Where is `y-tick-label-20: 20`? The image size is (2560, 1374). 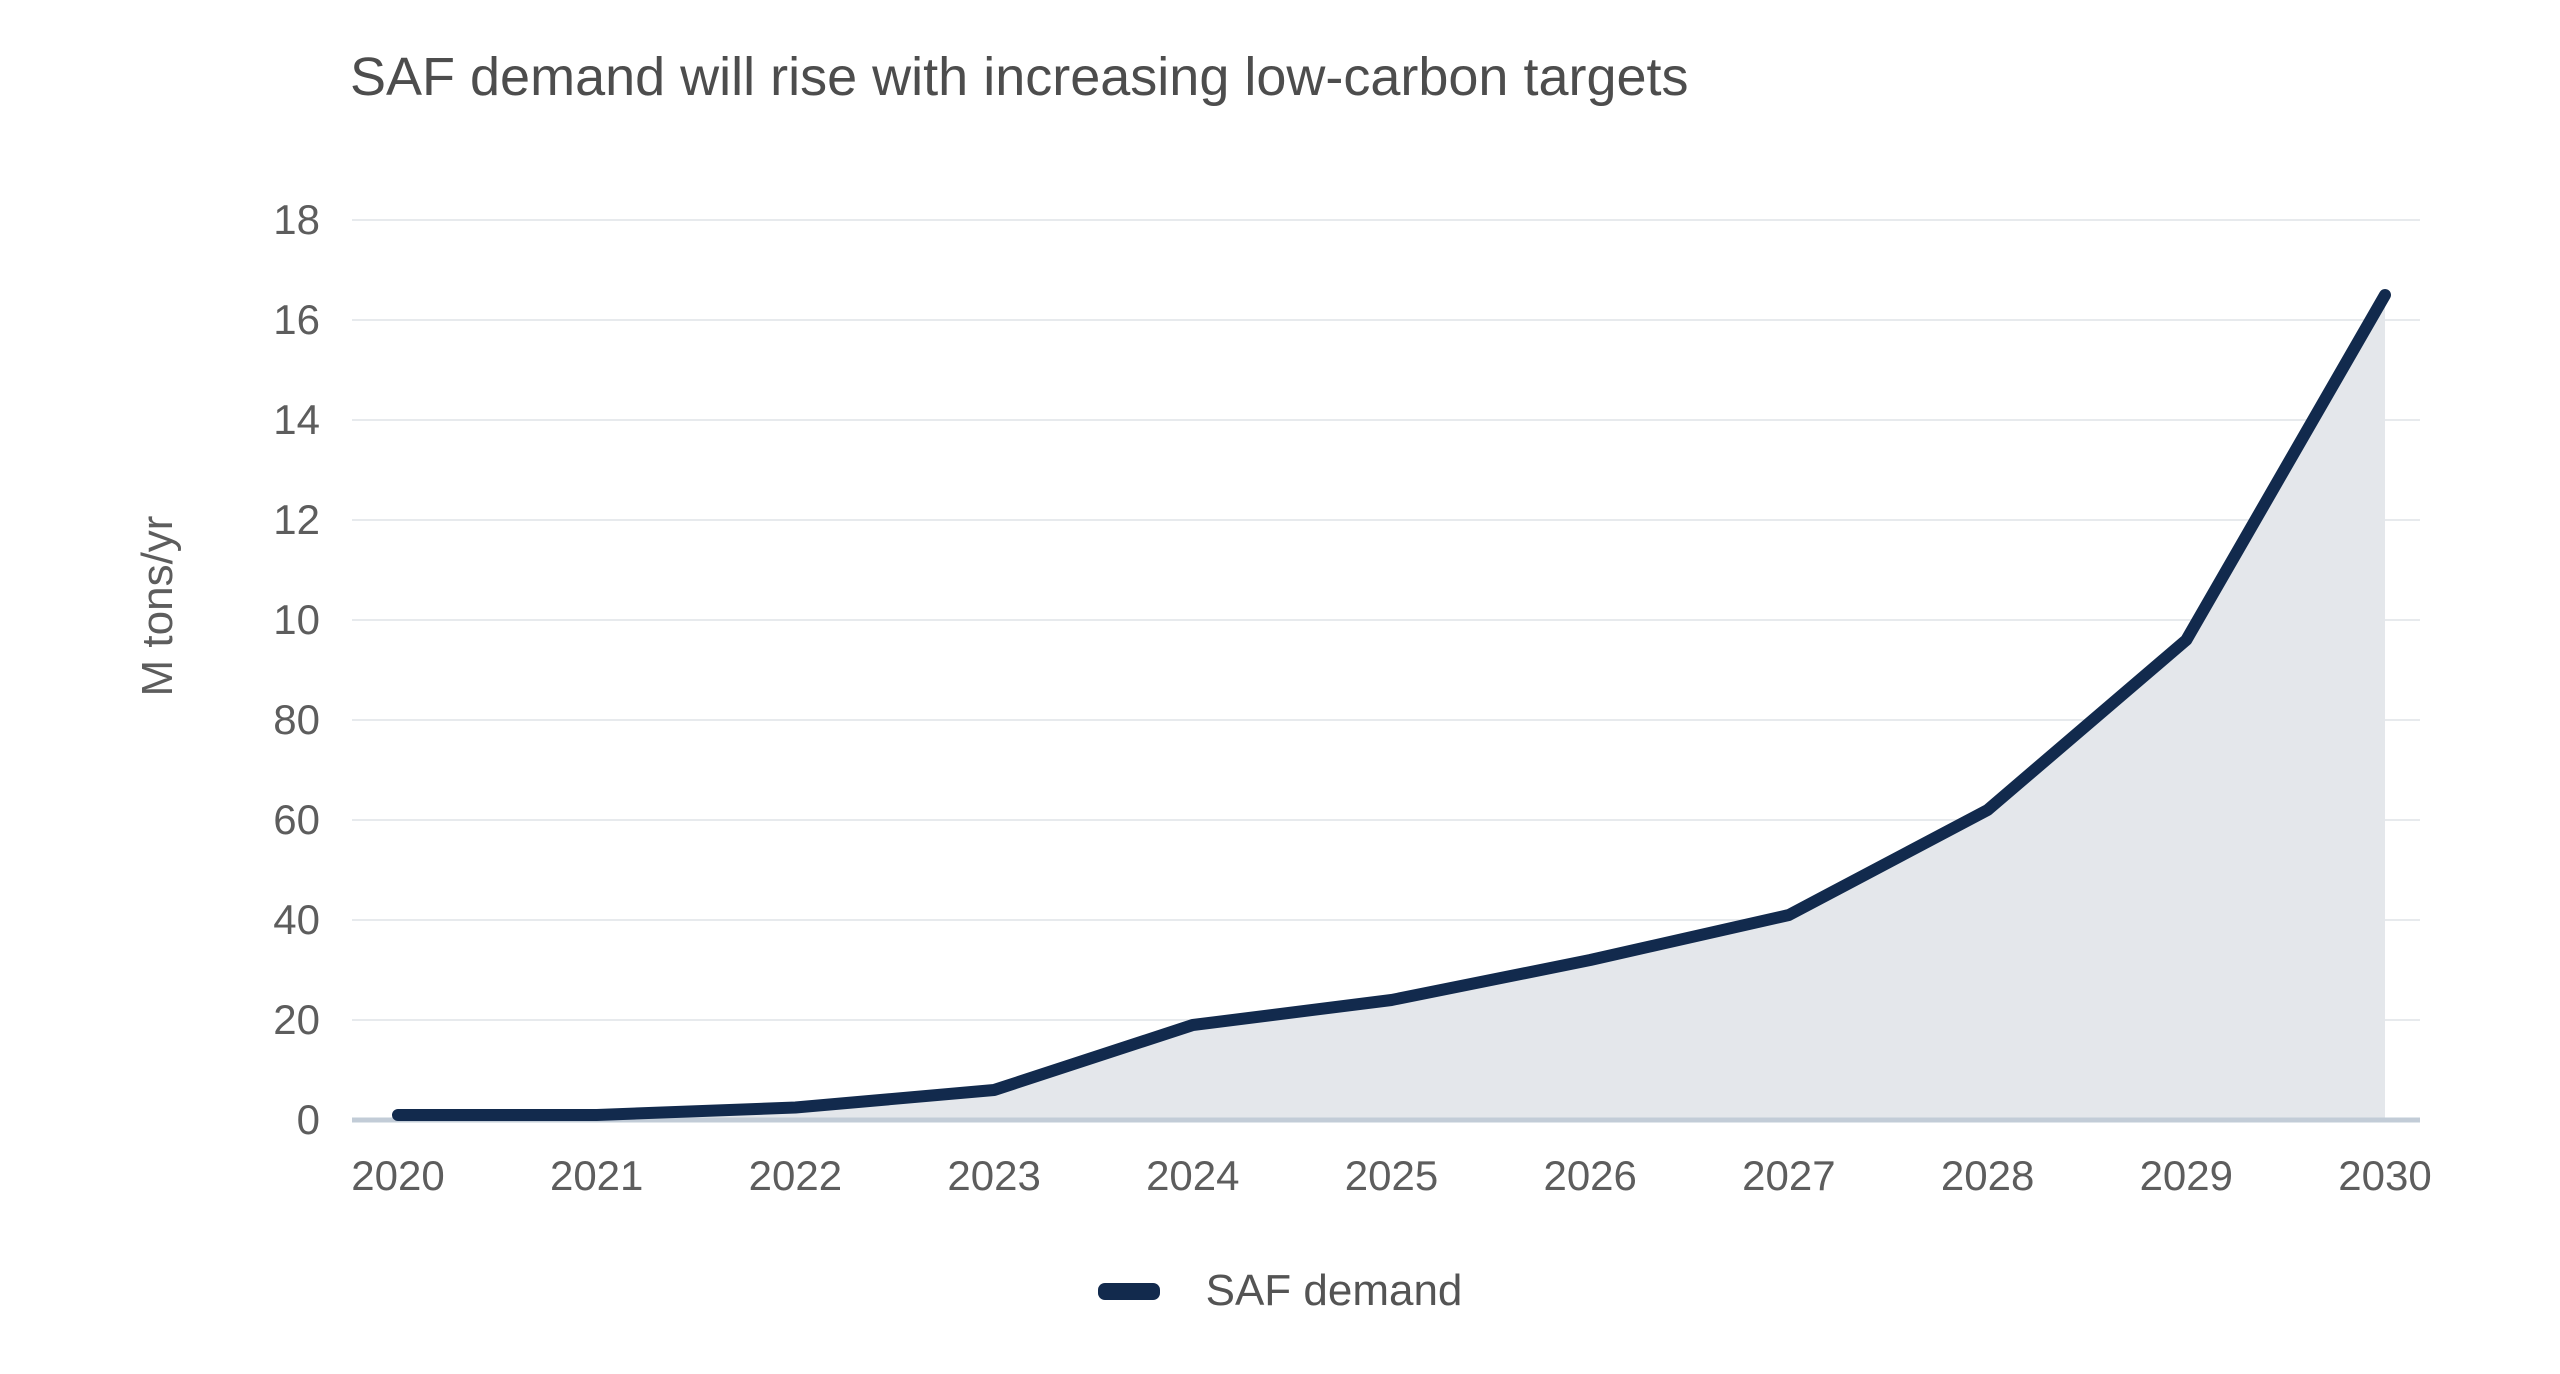 y-tick-label-20: 20 is located at coordinates (296, 1019).